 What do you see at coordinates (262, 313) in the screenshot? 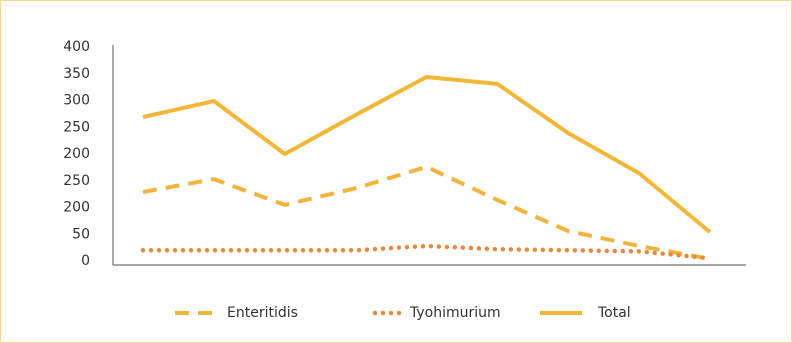
I see `legend-label: Enteritidis` at bounding box center [262, 313].